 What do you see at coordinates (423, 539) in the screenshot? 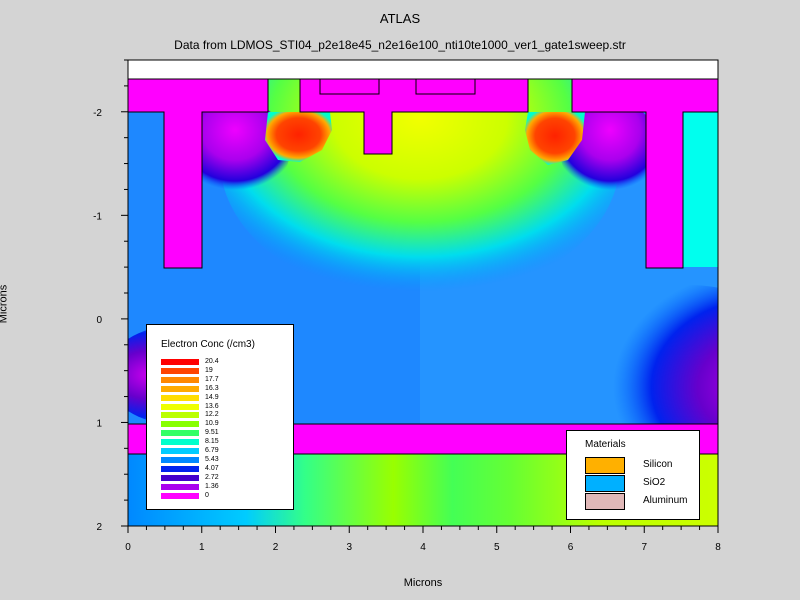
I see `x-axis: 0 1 2 3 4 5 6 7 8` at bounding box center [423, 539].